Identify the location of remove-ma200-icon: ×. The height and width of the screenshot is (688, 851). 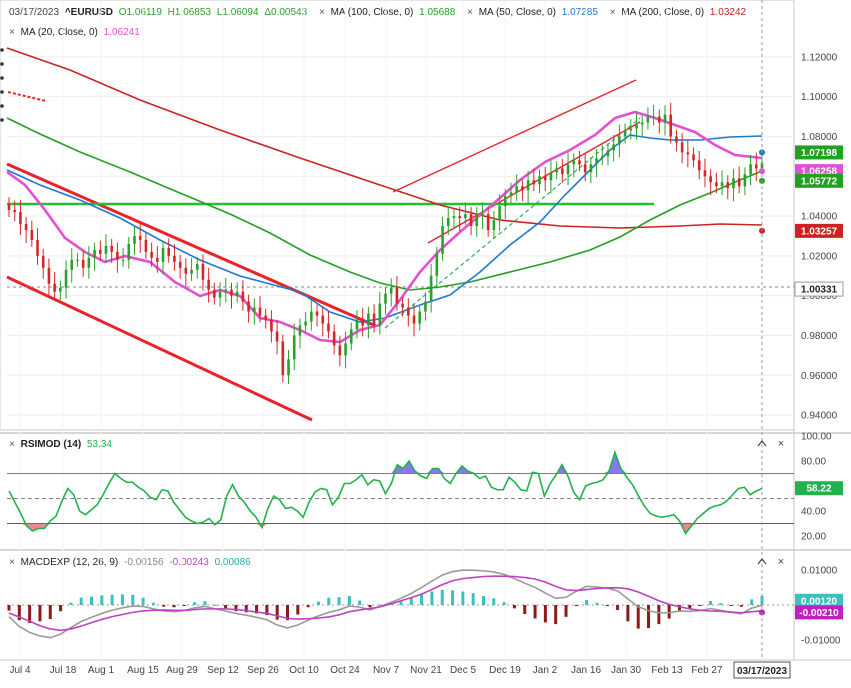
(612, 12).